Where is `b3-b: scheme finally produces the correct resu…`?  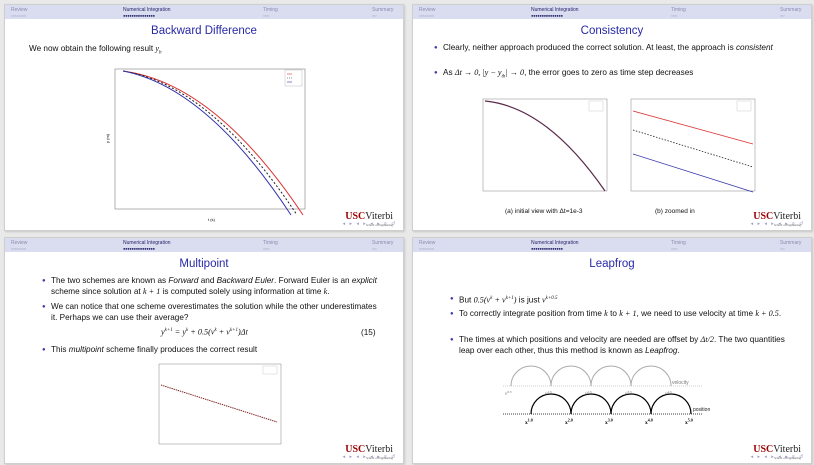
b3-b: scheme finally produces the correct resu… is located at coordinates (180, 349).